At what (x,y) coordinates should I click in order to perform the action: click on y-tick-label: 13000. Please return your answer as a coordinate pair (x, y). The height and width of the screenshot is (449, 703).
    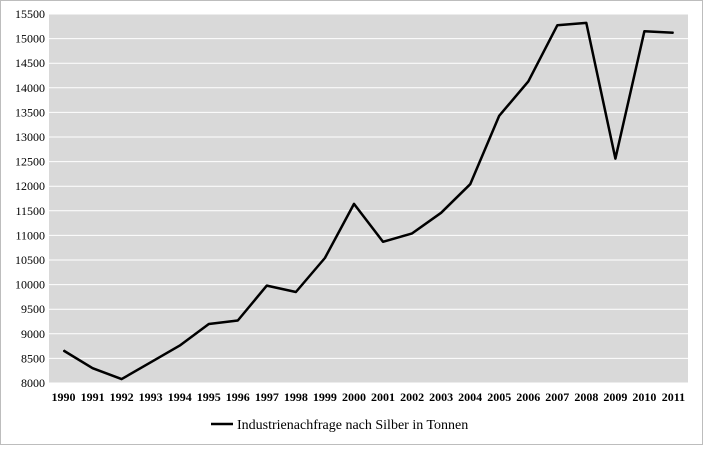
    Looking at the image, I should click on (30, 137).